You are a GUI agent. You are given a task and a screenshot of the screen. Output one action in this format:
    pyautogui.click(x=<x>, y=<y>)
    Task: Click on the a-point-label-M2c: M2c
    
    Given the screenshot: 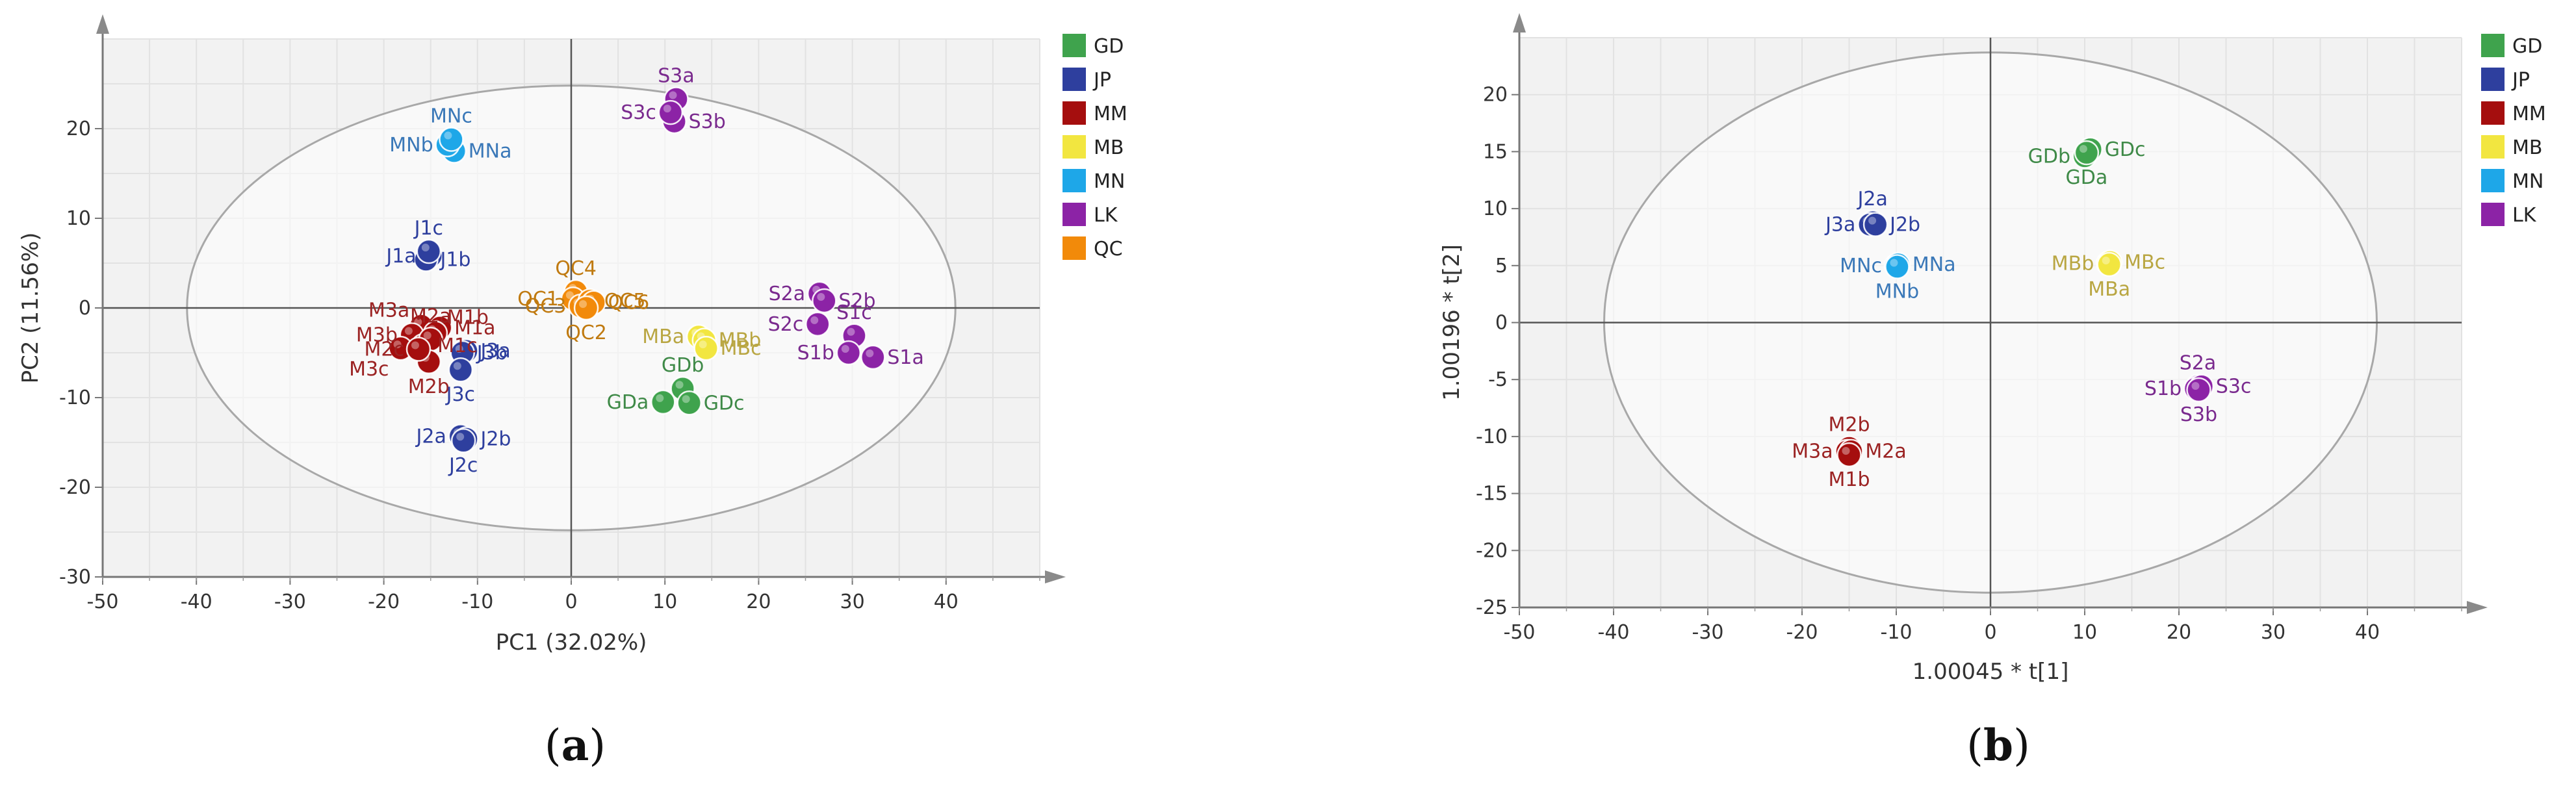 What is the action you would take?
    pyautogui.click(x=384, y=349)
    